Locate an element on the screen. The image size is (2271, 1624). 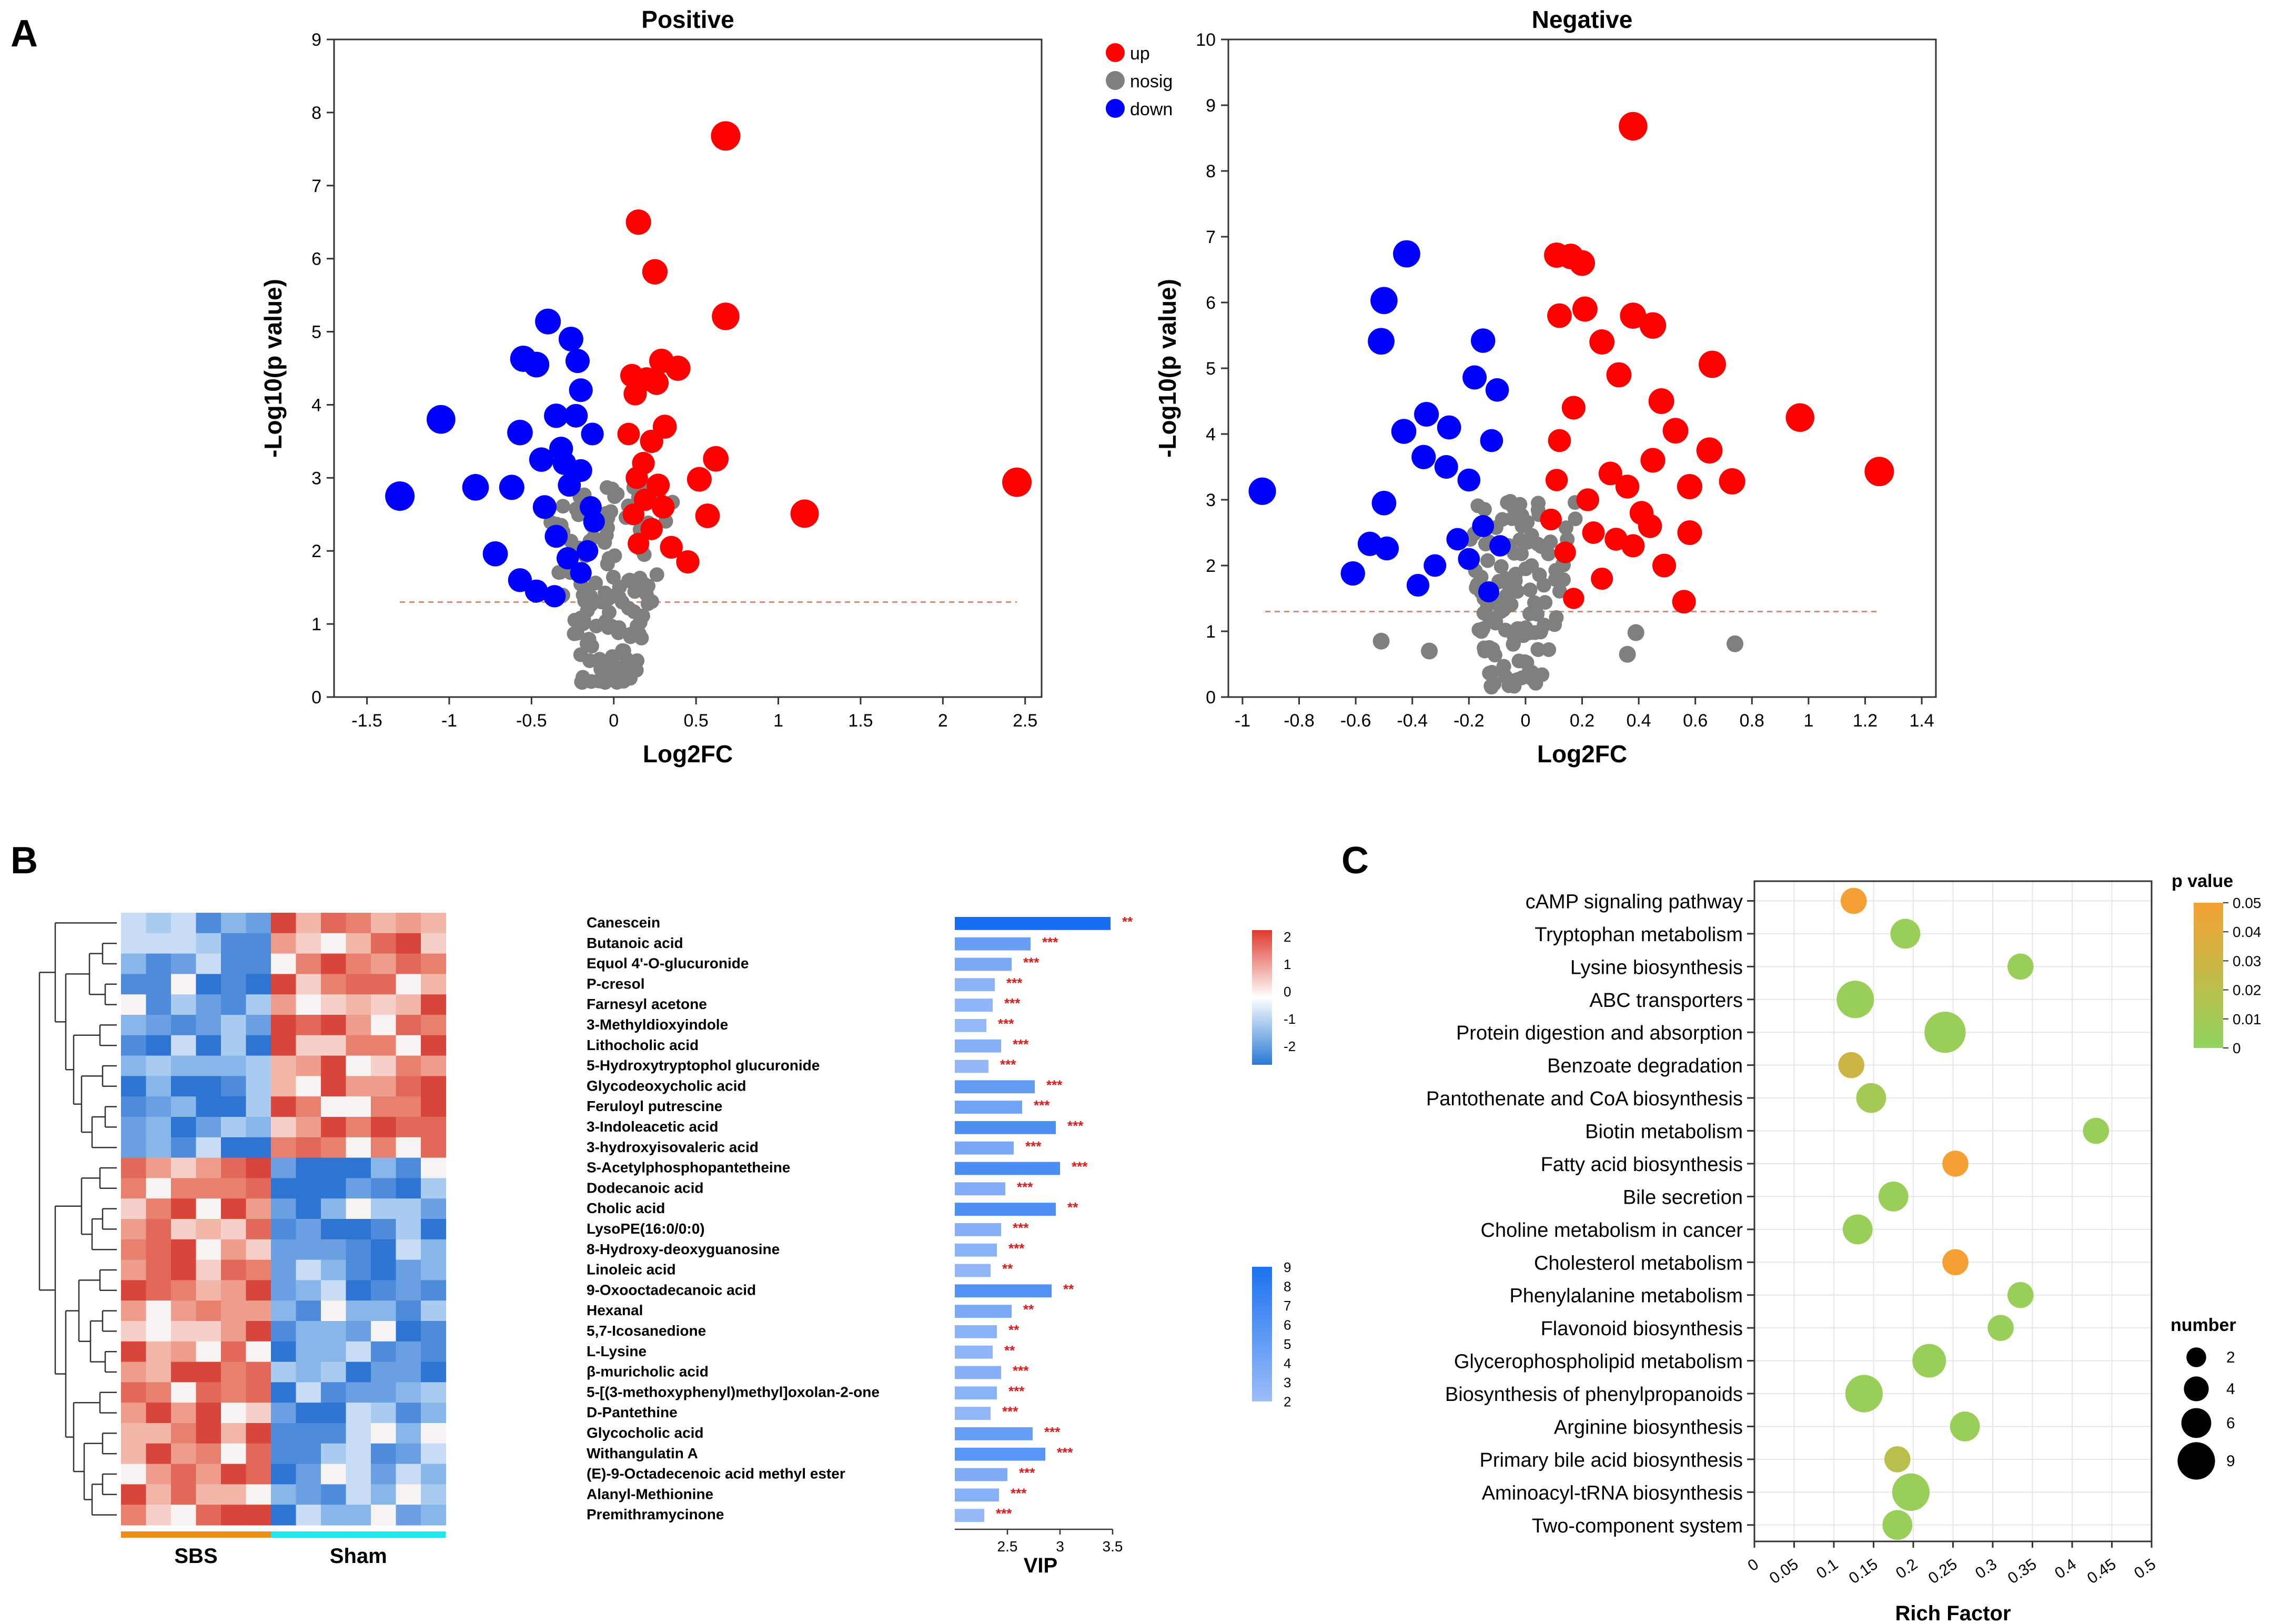
pathway-label: Glycerophospholipid metabolism is located at coordinates (1598, 1362).